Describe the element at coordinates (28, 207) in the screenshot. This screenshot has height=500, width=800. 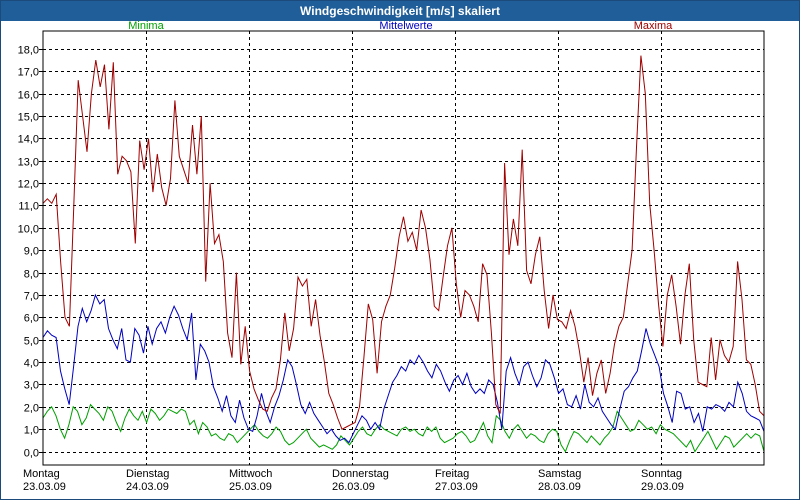
I see `y-tick-label: 11,0` at that location.